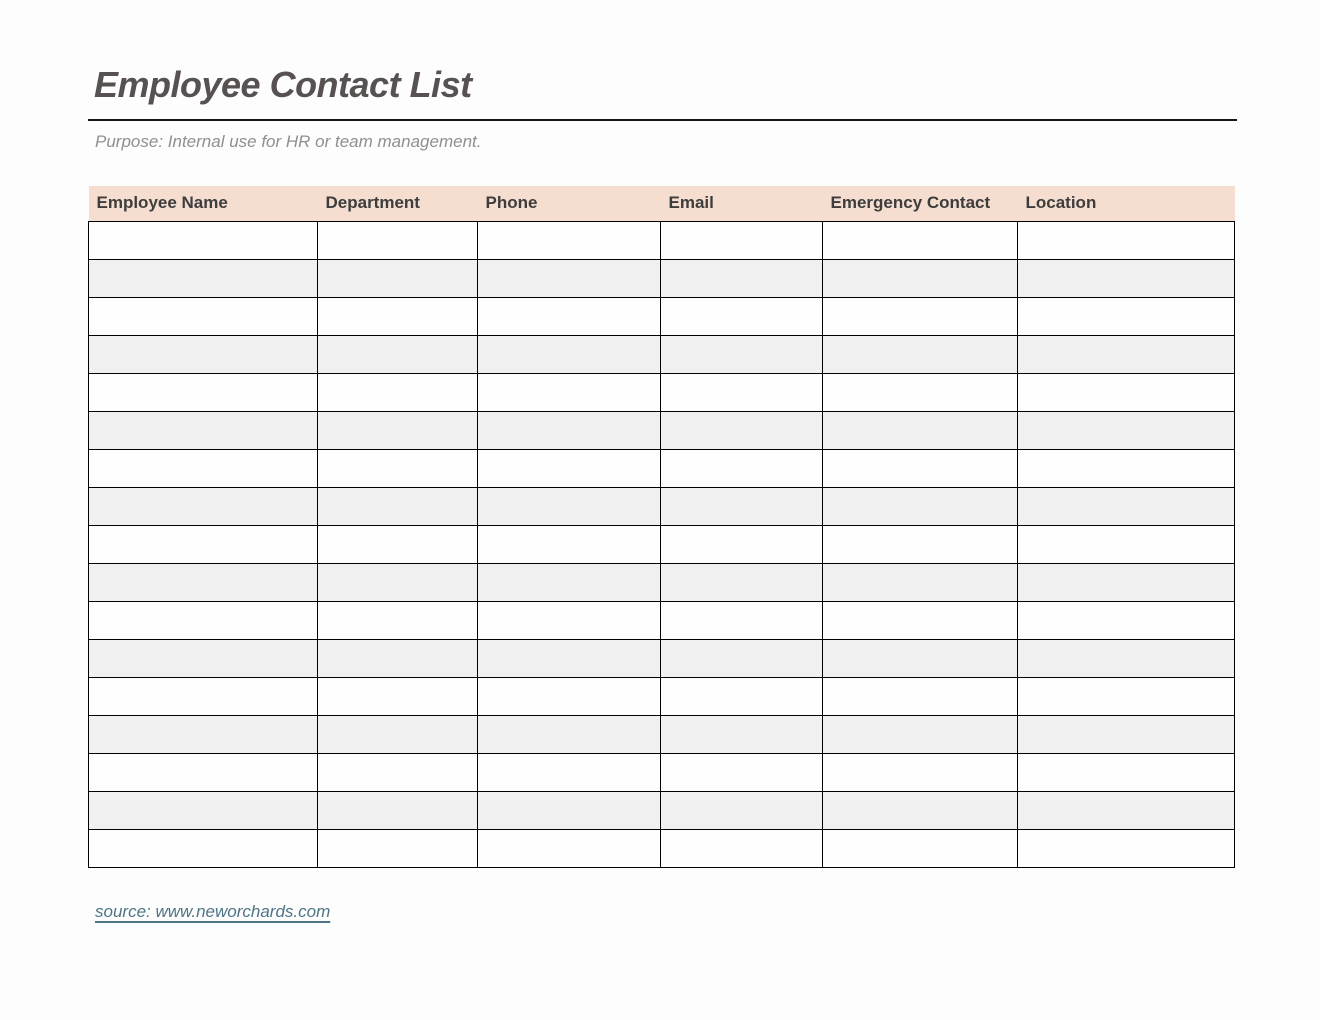 This screenshot has height=1020, width=1320. Describe the element at coordinates (213, 911) in the screenshot. I see `source-link: source: www.neworchards.com` at that location.